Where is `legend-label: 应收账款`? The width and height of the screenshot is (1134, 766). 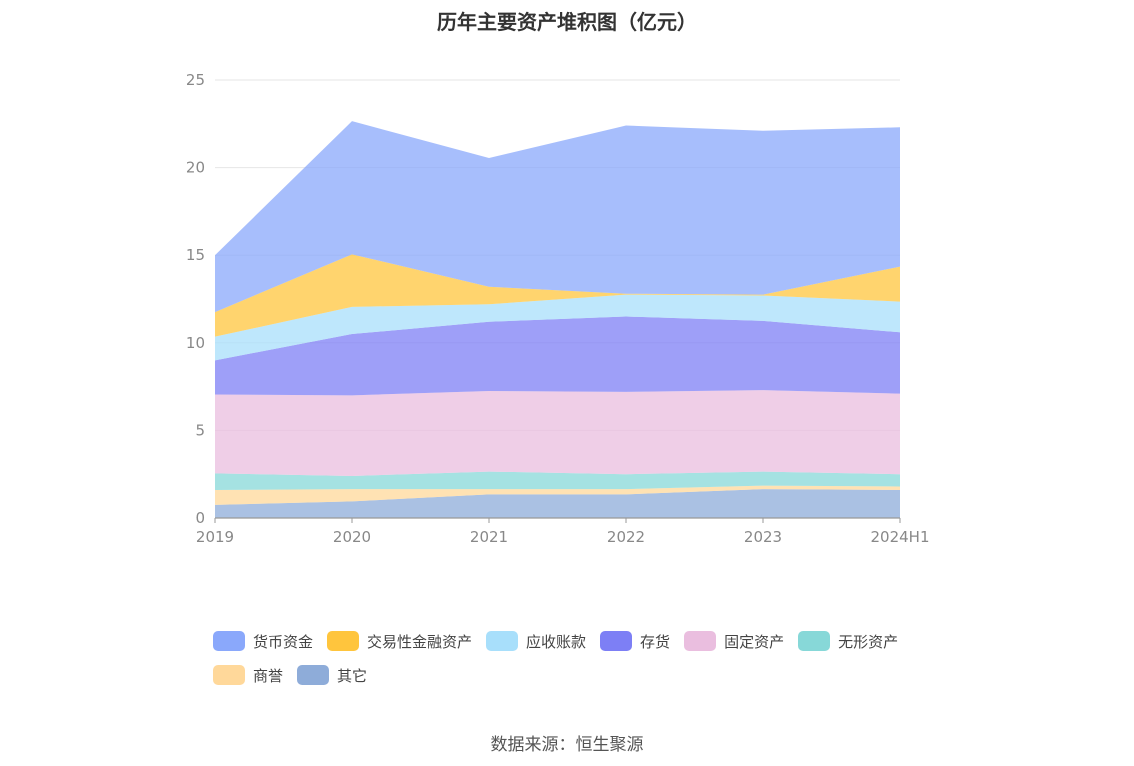 legend-label: 应收账款 is located at coordinates (556, 641).